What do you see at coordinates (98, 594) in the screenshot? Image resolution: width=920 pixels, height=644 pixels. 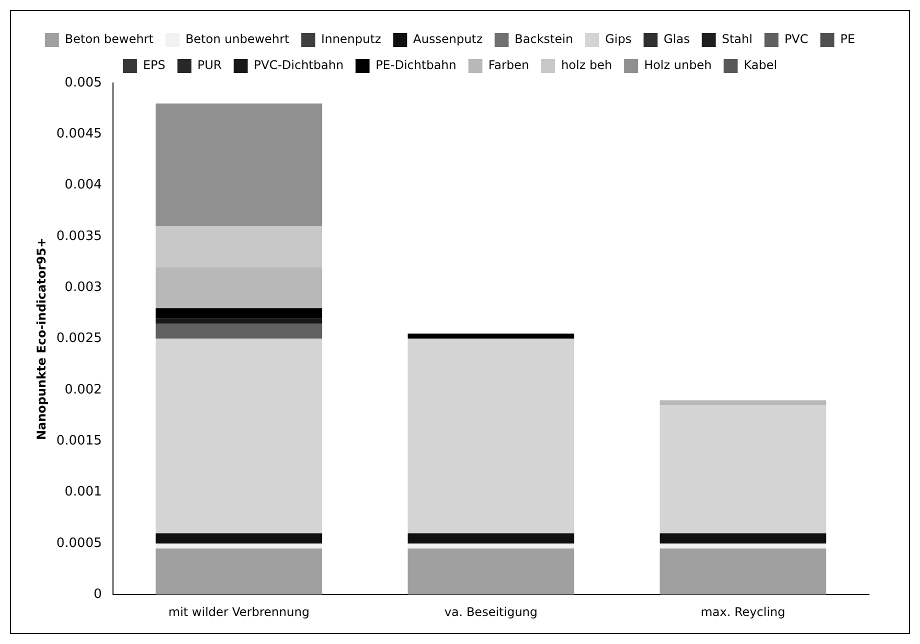 I see `y-tick-label: 0` at bounding box center [98, 594].